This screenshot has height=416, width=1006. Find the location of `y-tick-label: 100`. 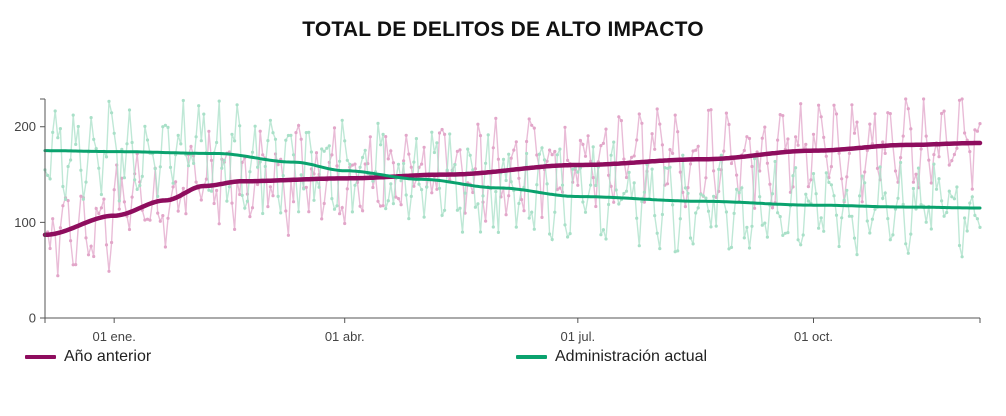

y-tick-label: 100 is located at coordinates (25, 222).